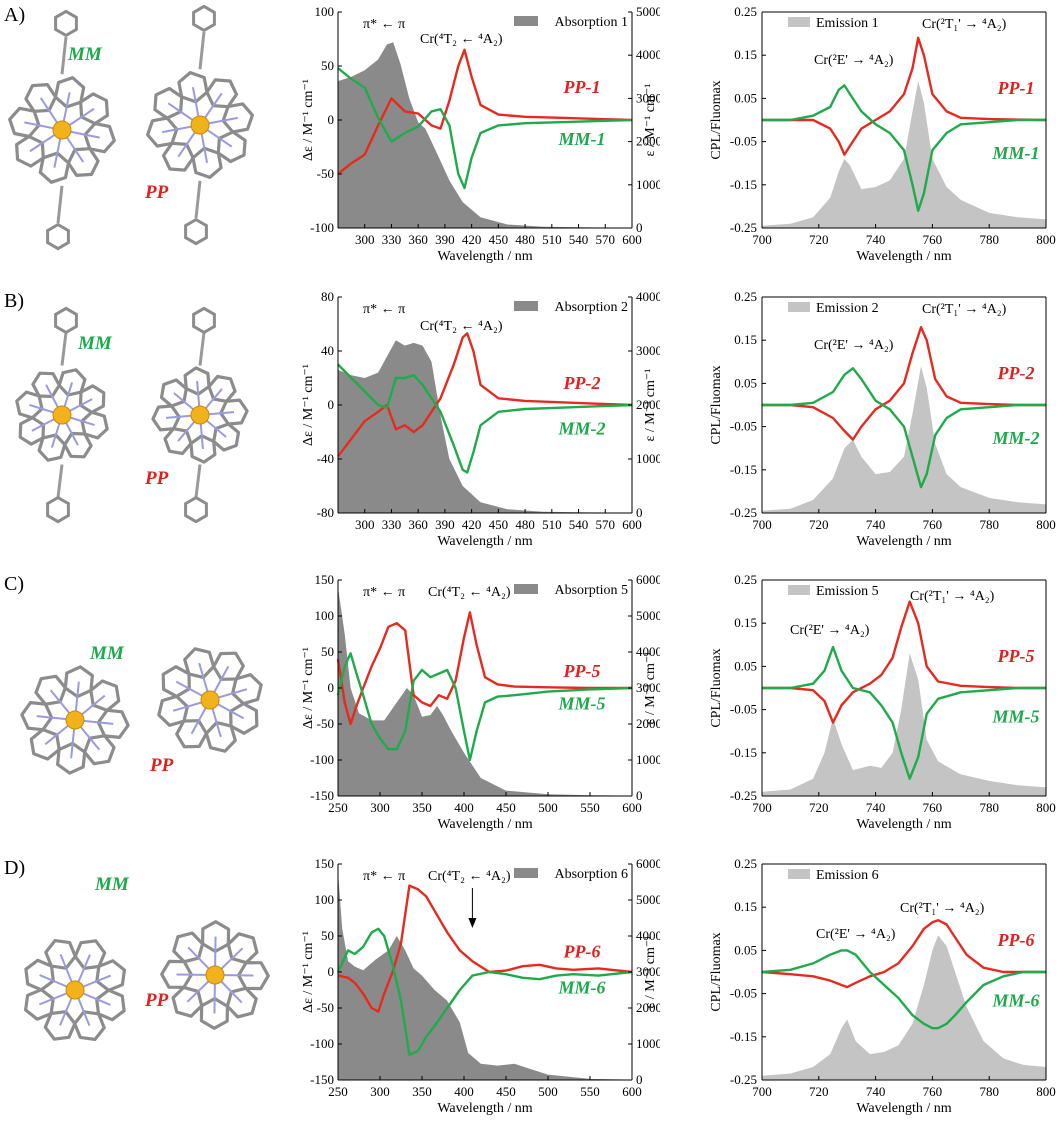  What do you see at coordinates (952, 596) in the screenshot?
I see `annotation-2t1-transition: Cr(²T₁' → ⁴A₂)` at bounding box center [952, 596].